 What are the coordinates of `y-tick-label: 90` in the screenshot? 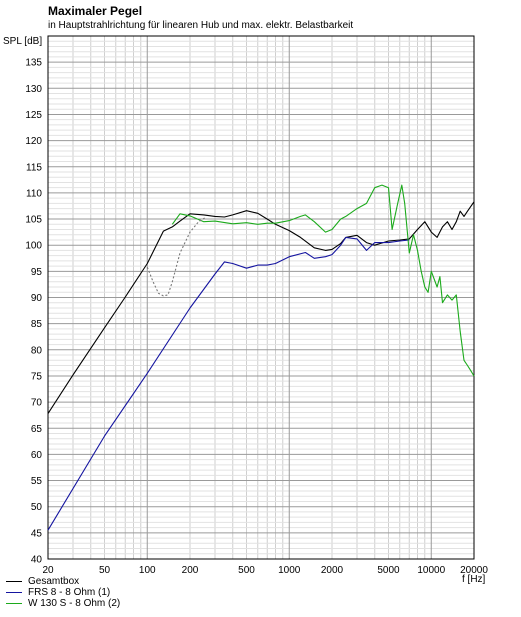 It's located at (37, 298).